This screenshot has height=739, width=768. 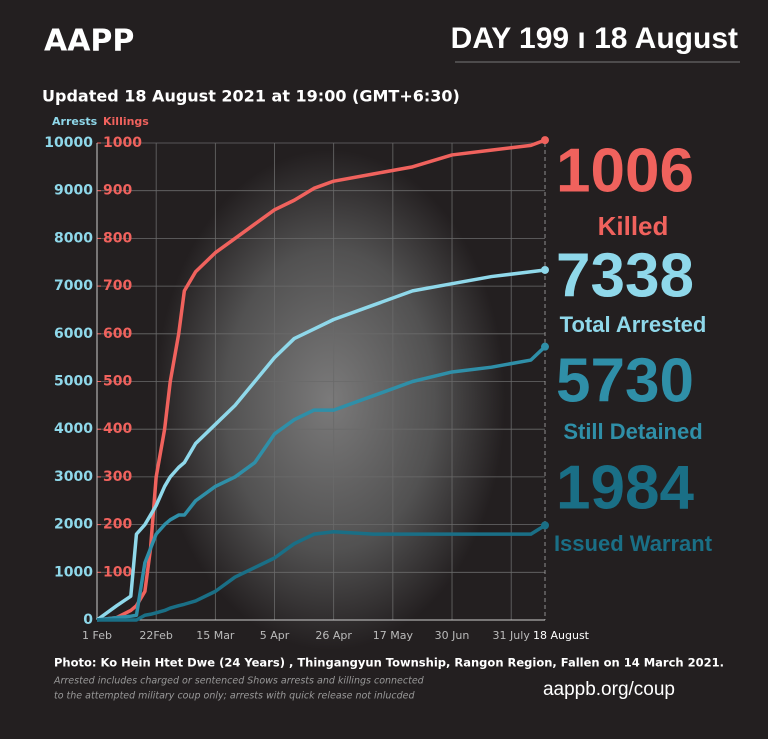 I want to click on legend-label: Issued Warrant, so click(x=633, y=543).